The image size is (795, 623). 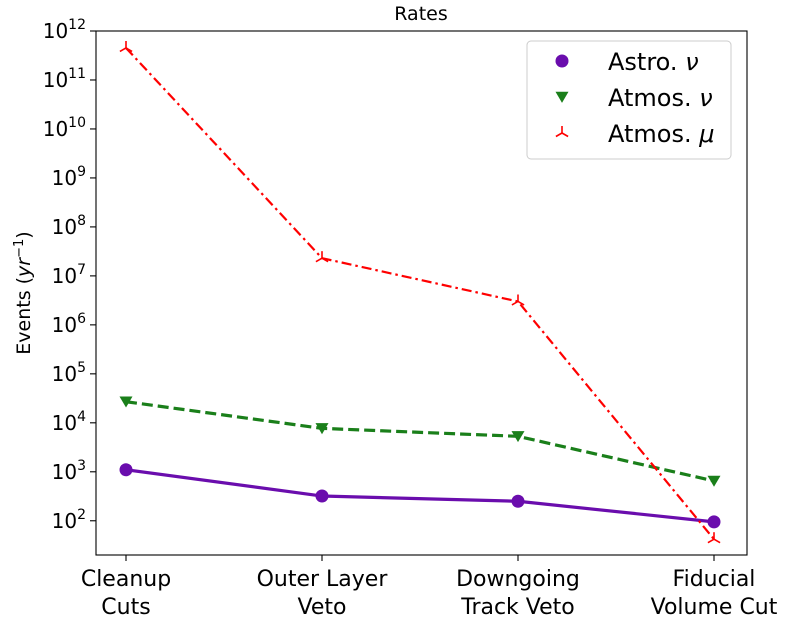 What do you see at coordinates (64, 79) in the screenshot?
I see `y-tick-label: 10¹¹` at bounding box center [64, 79].